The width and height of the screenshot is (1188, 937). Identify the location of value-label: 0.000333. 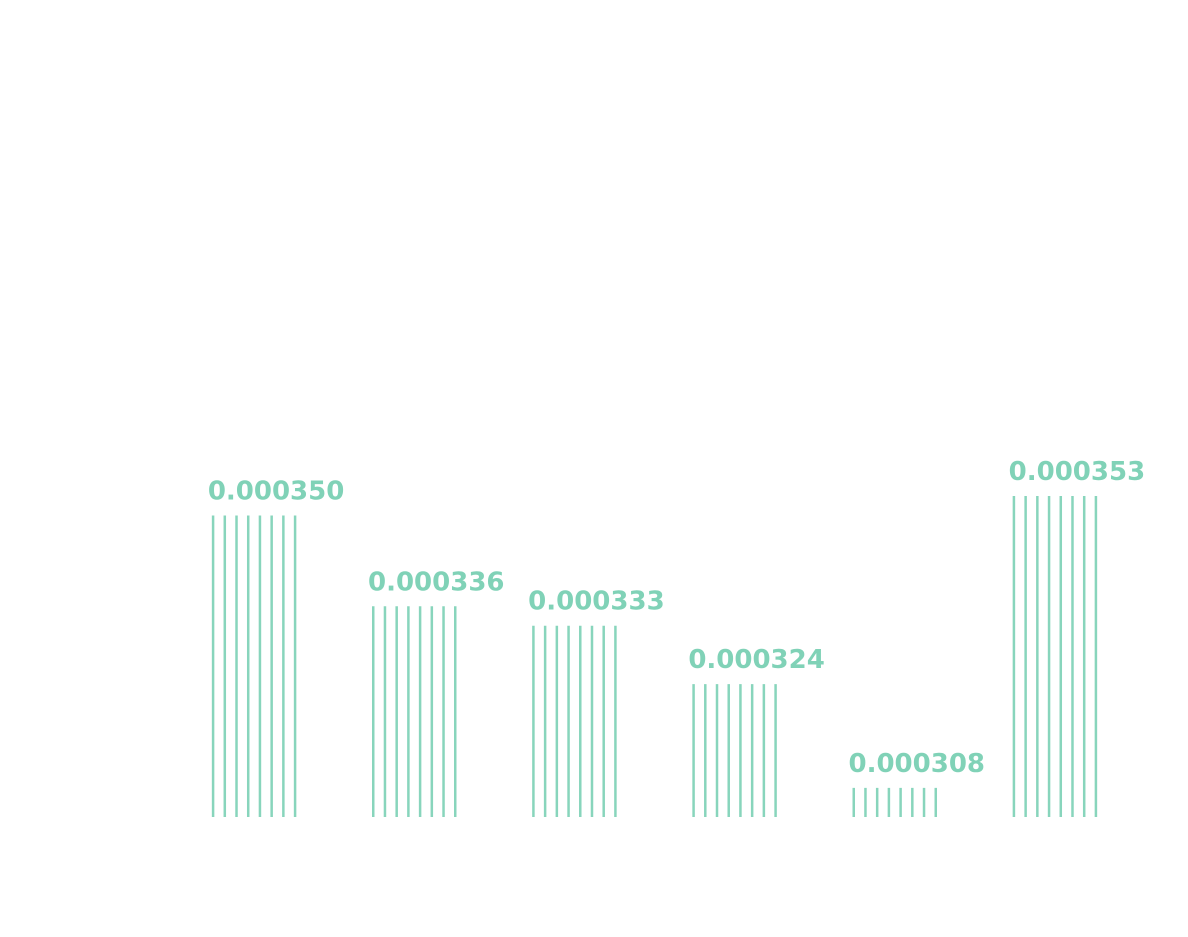
(596, 602).